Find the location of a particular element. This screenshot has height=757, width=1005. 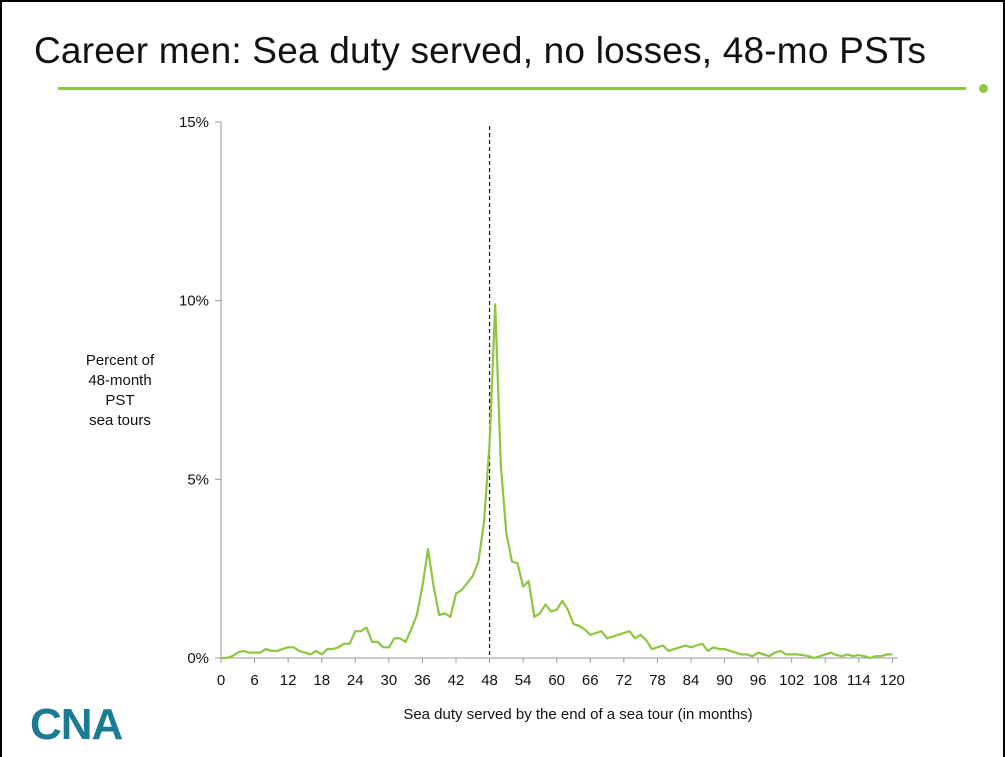

cna-logo: CNA is located at coordinates (76, 724).